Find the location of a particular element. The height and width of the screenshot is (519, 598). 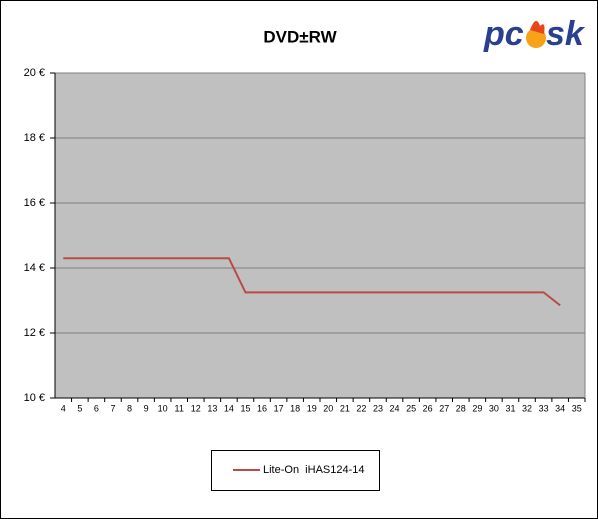

x-tick-label: 32 is located at coordinates (527, 408).